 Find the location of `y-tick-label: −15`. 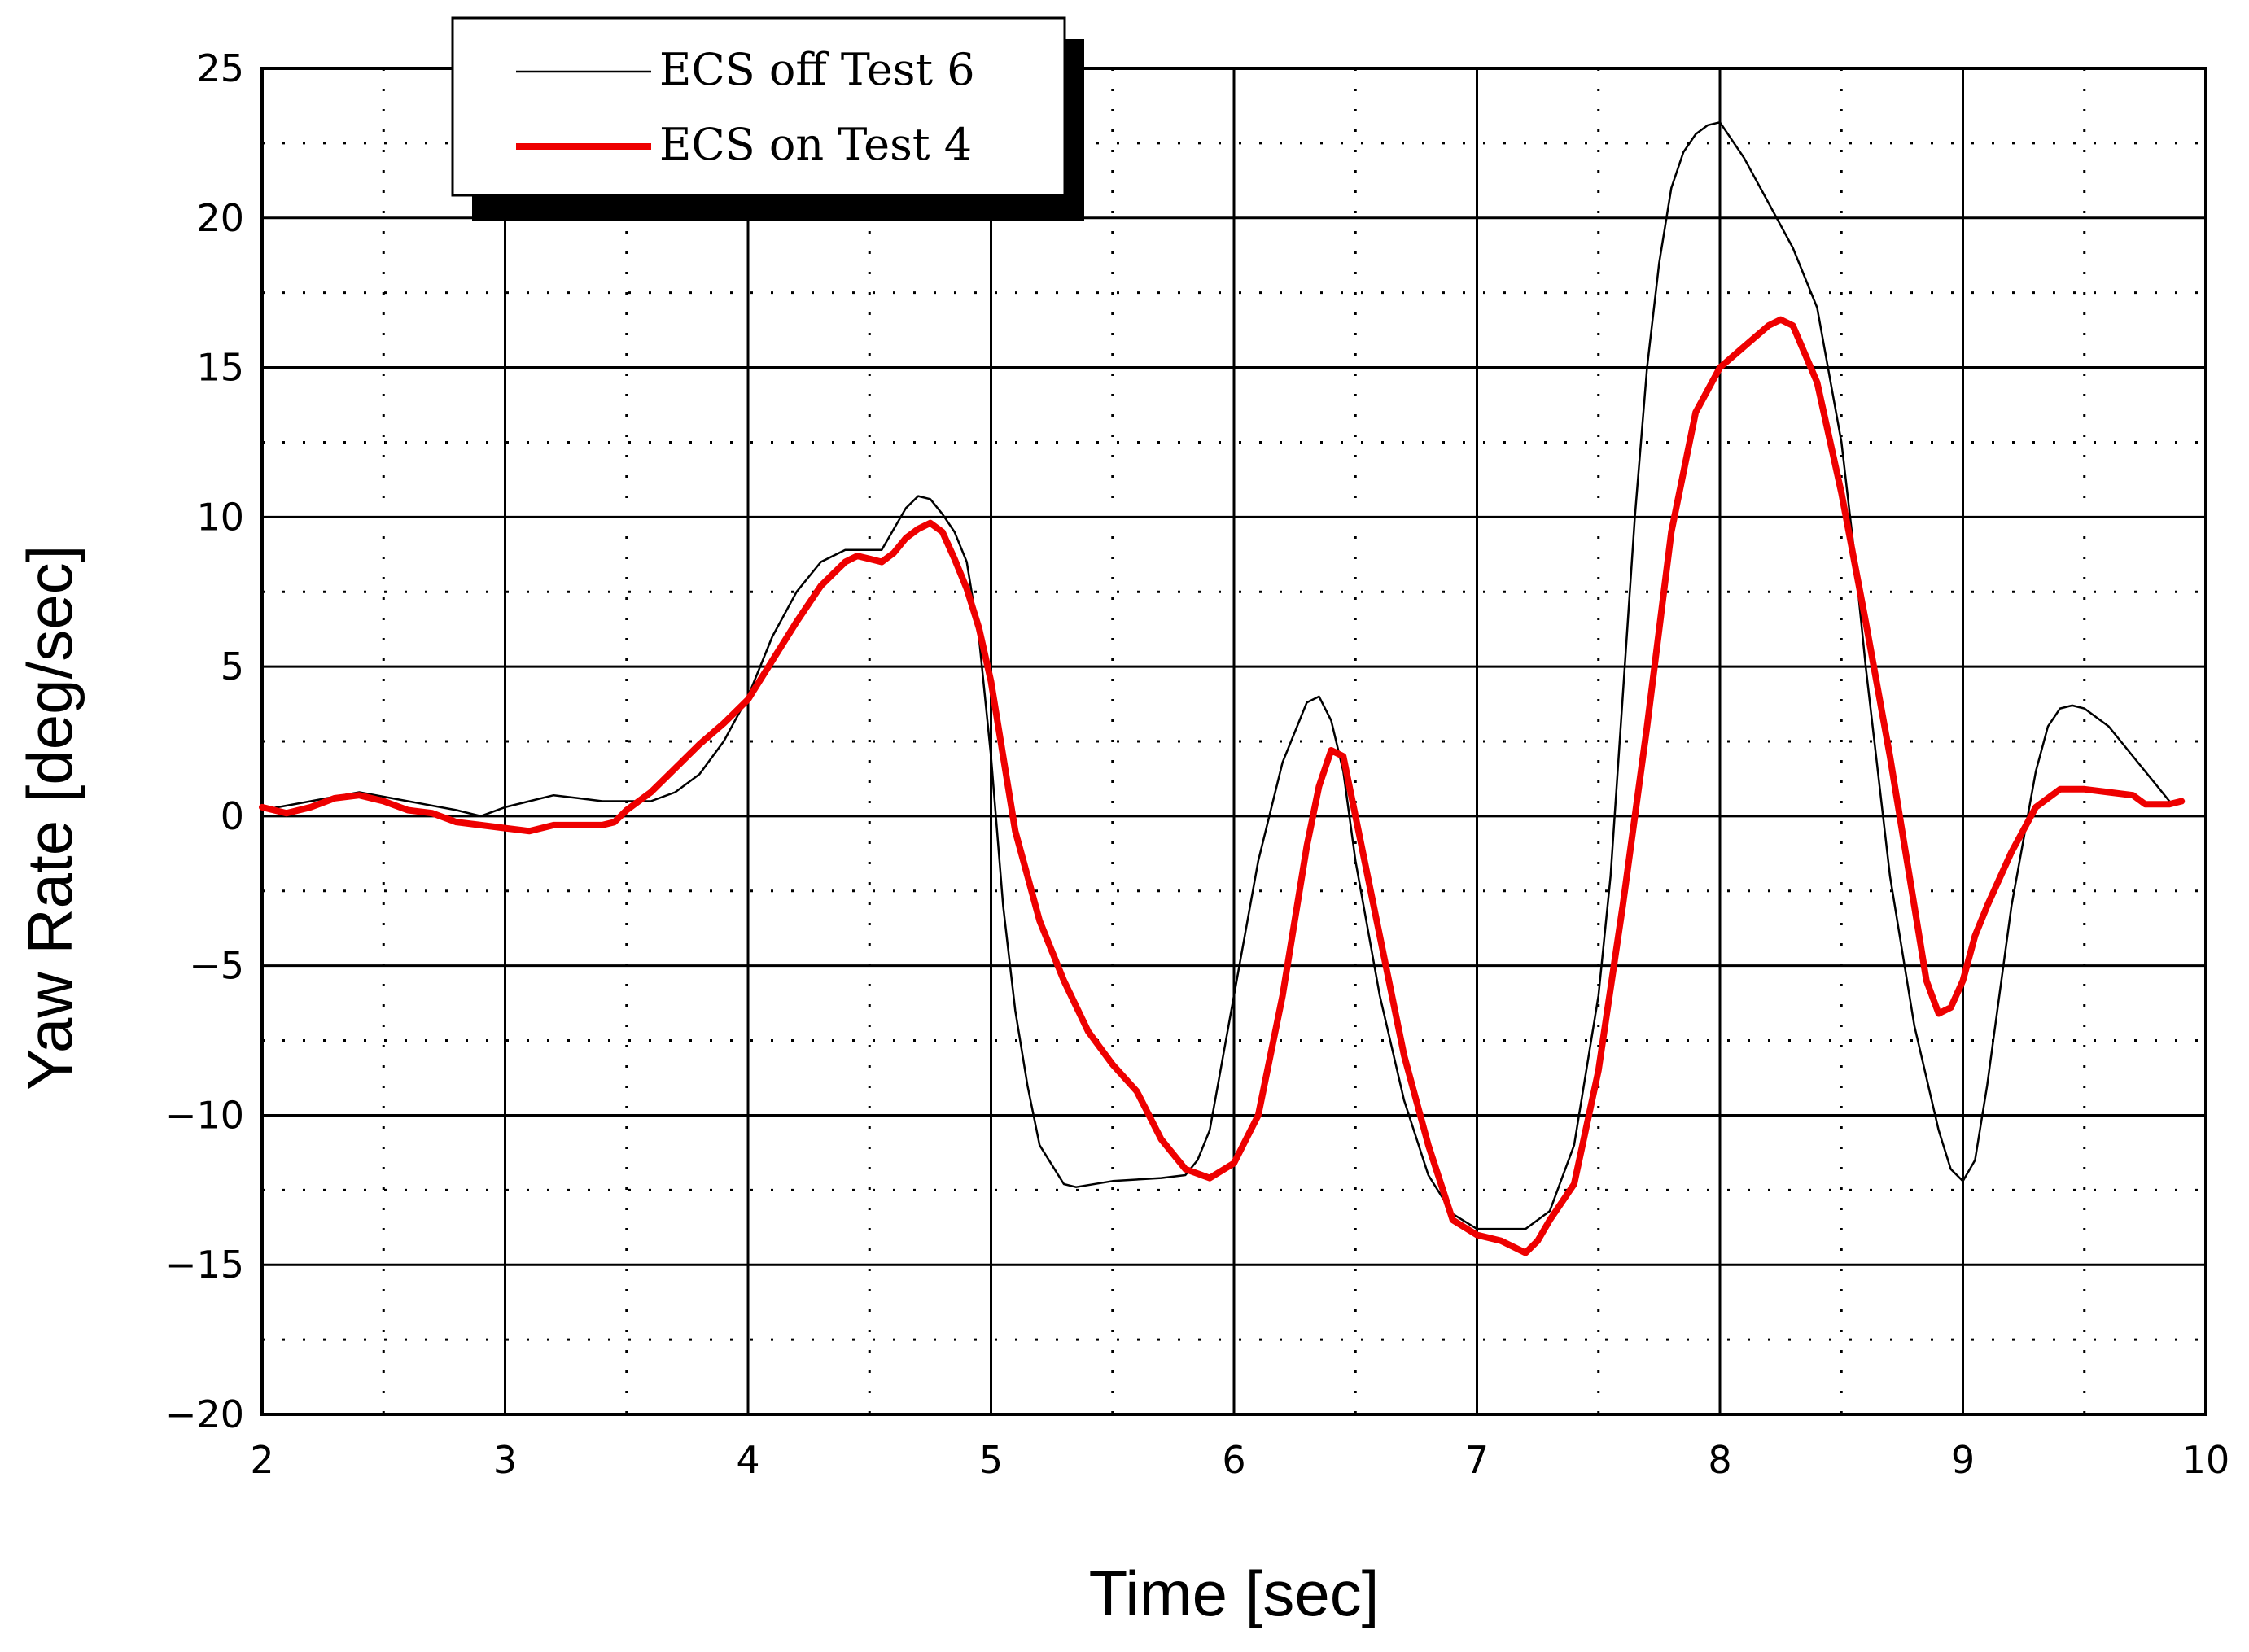

y-tick-label: −15 is located at coordinates (205, 1265).